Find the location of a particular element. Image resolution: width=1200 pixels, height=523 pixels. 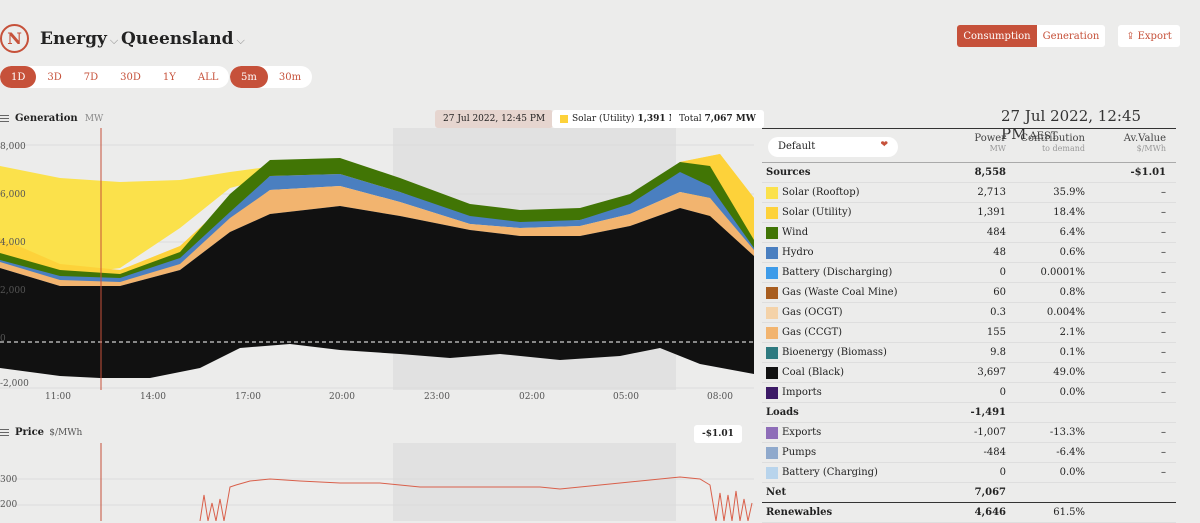

right-date: 27 Jul 2022, 12:45 PM AEST is located at coordinates (1100, 125).